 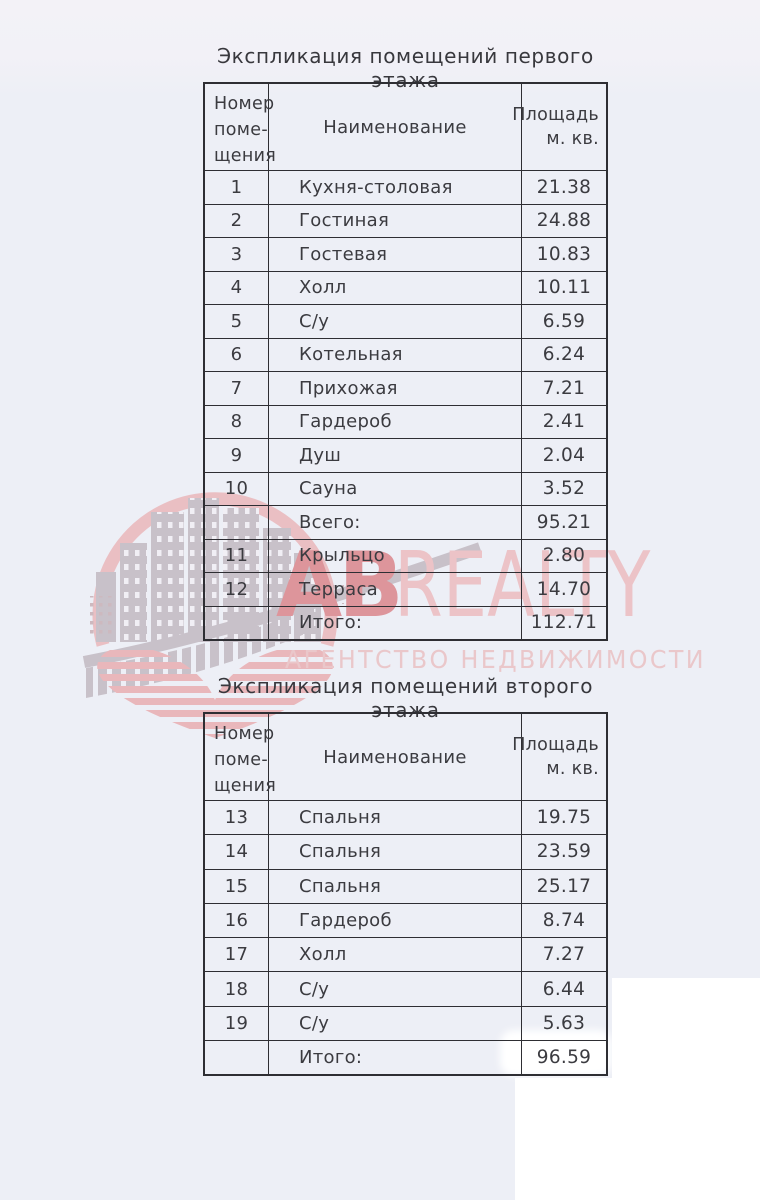 I want to click on room-area-cell: 23.59, so click(x=564, y=852).